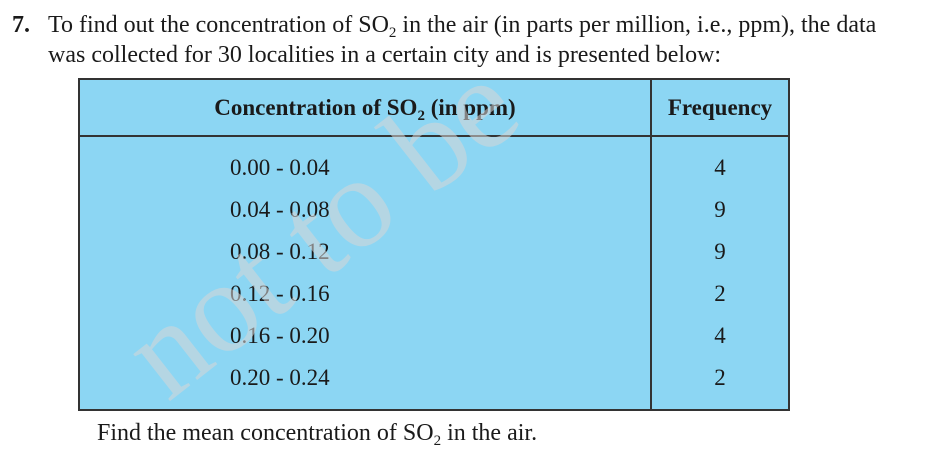 The image size is (926, 463). Describe the element at coordinates (421, 115) in the screenshot. I see `header-subscript: 2` at that location.